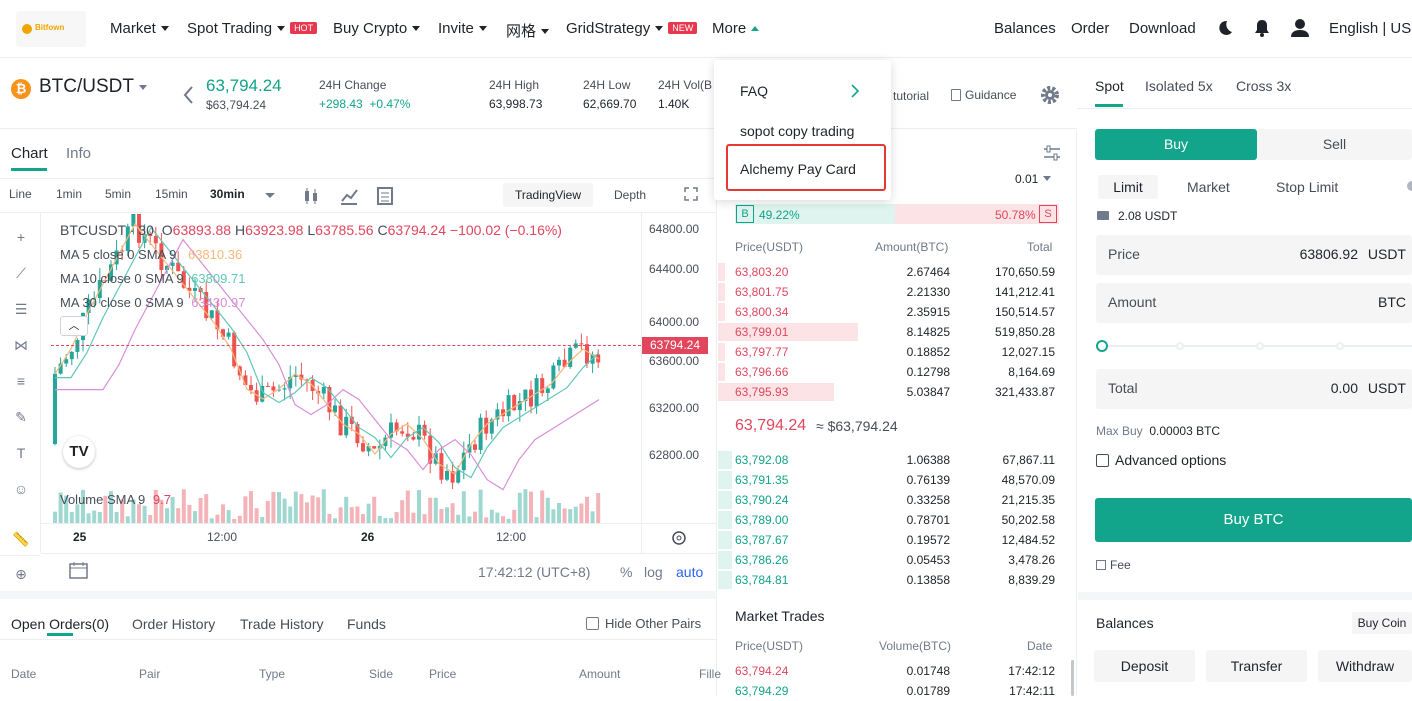 Image resolution: width=1412 pixels, height=701 pixels. What do you see at coordinates (311, 196) in the screenshot?
I see `candle-type-icon` at bounding box center [311, 196].